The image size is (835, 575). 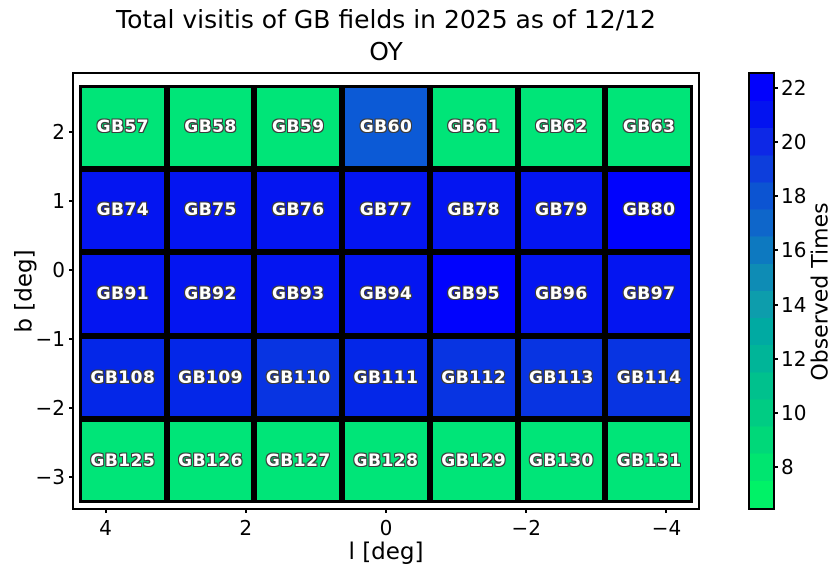 I want to click on field-cell: GB96, so click(x=561, y=294).